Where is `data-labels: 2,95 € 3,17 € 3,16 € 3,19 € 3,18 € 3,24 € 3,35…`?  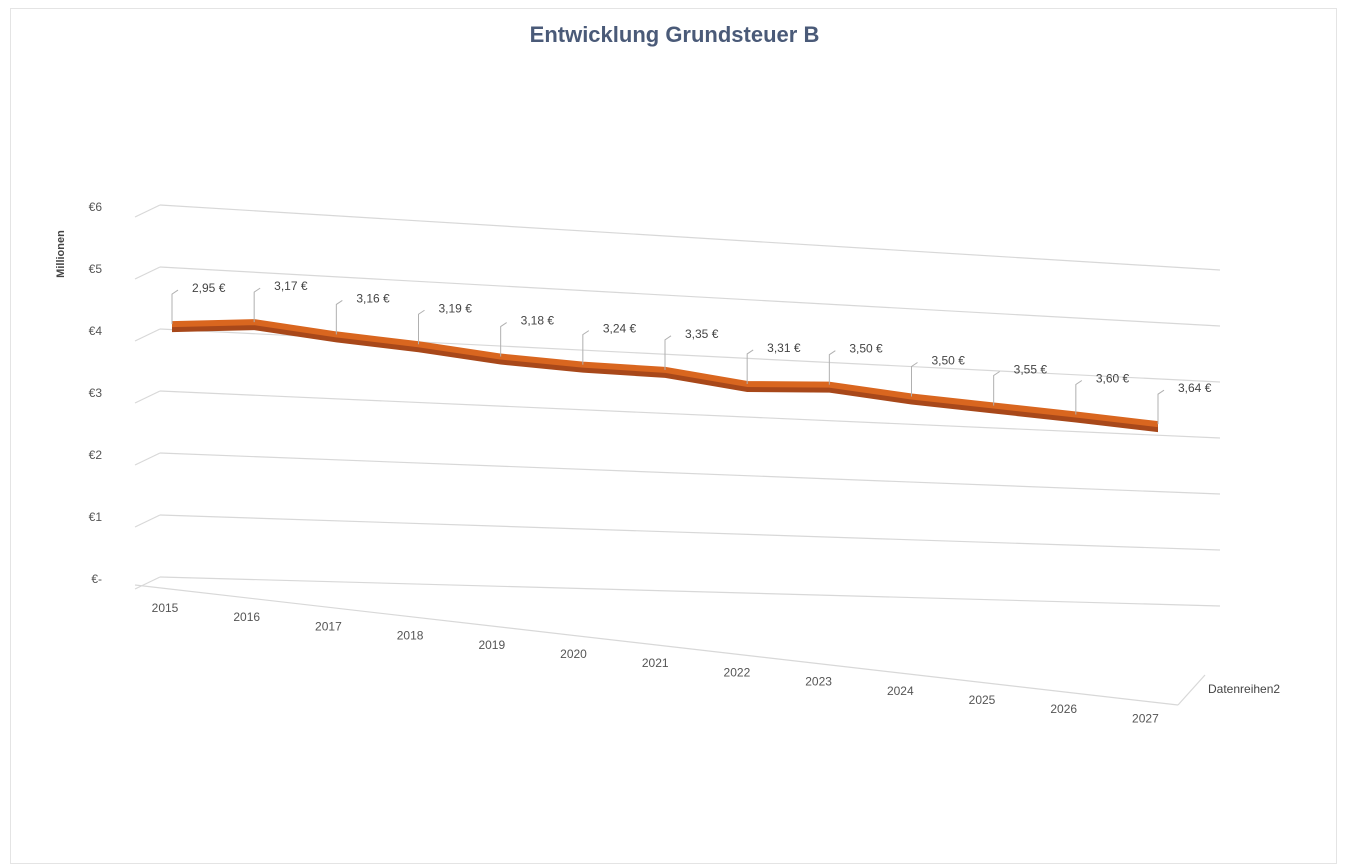 data-labels: 2,95 € 3,17 € 3,16 € 3,19 € 3,18 € 3,24 € 3,35… is located at coordinates (691, 352).